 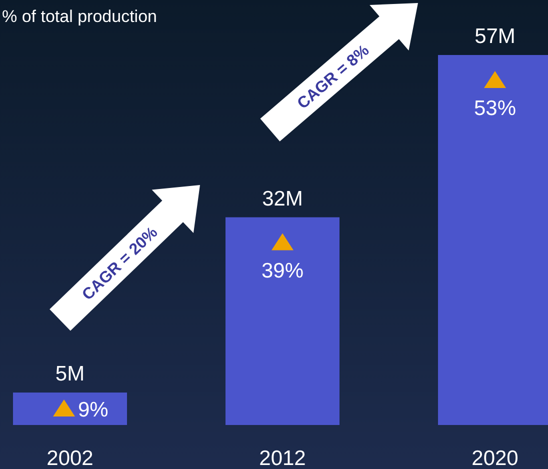 What do you see at coordinates (282, 198) in the screenshot?
I see `data-label: 32M` at bounding box center [282, 198].